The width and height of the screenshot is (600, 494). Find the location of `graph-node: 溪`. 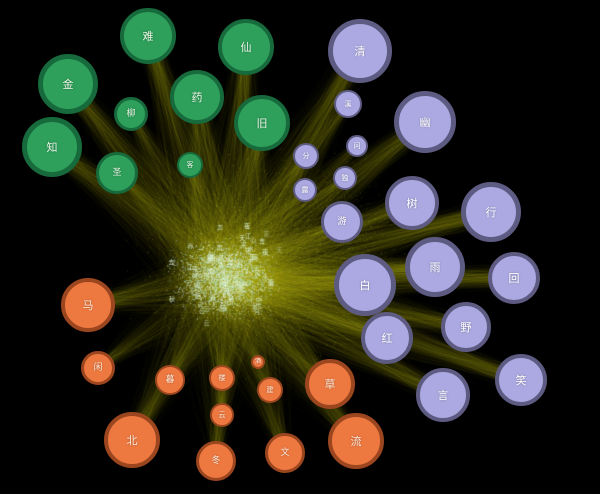

graph-node: 溪 is located at coordinates (348, 104).